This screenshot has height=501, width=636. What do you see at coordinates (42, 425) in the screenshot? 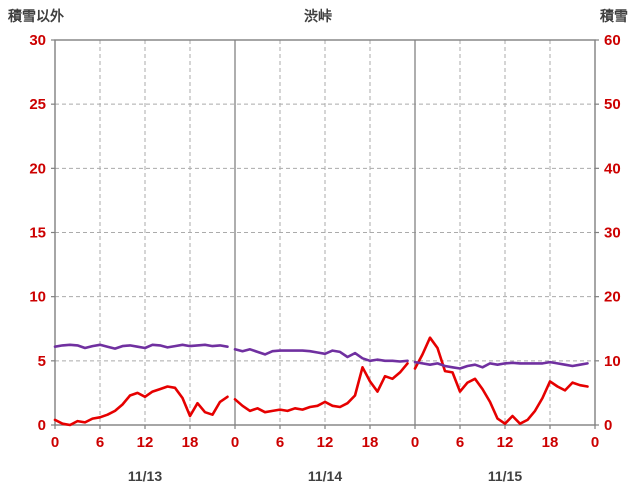
I see `left-axis-tick-label: 0` at bounding box center [42, 425].